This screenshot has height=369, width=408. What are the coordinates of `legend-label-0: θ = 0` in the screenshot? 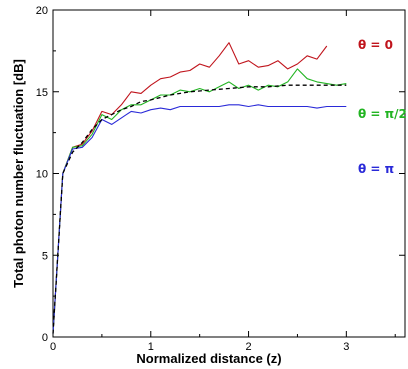 It's located at (375, 45).